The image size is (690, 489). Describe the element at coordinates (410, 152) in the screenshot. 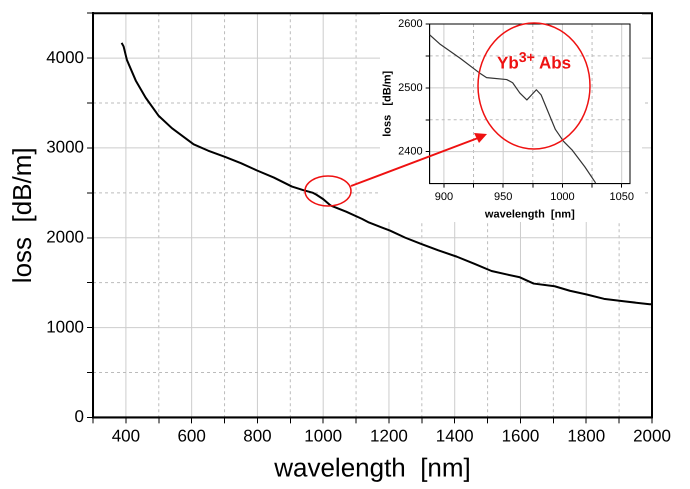

I see `y-tick-label: 2400` at that location.